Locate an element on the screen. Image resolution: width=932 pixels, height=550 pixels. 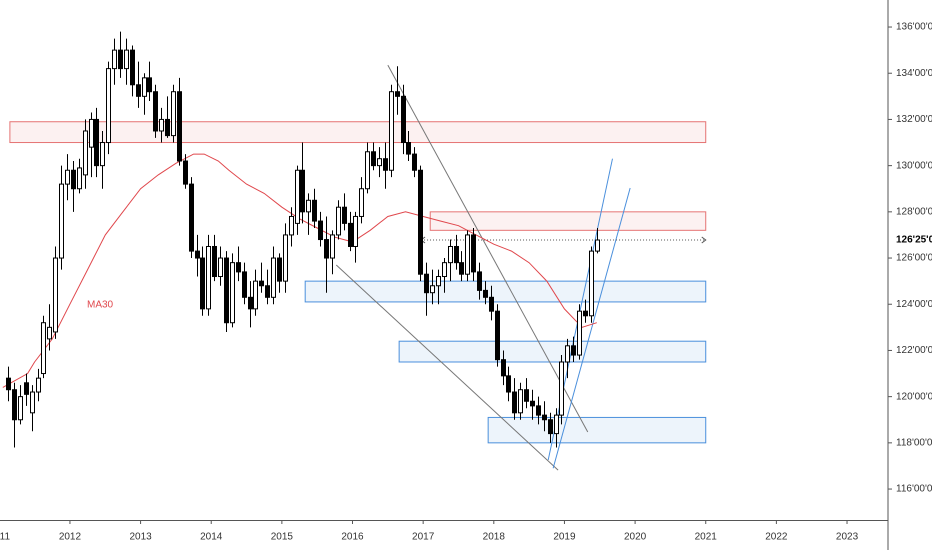
ma-label: MA30 is located at coordinates (100, 305).